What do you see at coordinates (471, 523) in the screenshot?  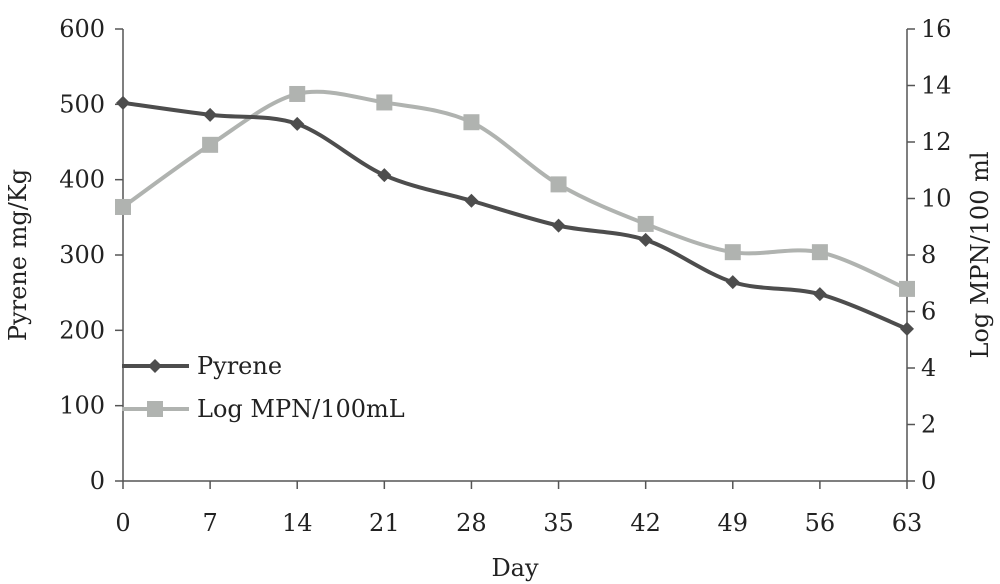 I see `x-tick-label: 28` at bounding box center [471, 523].